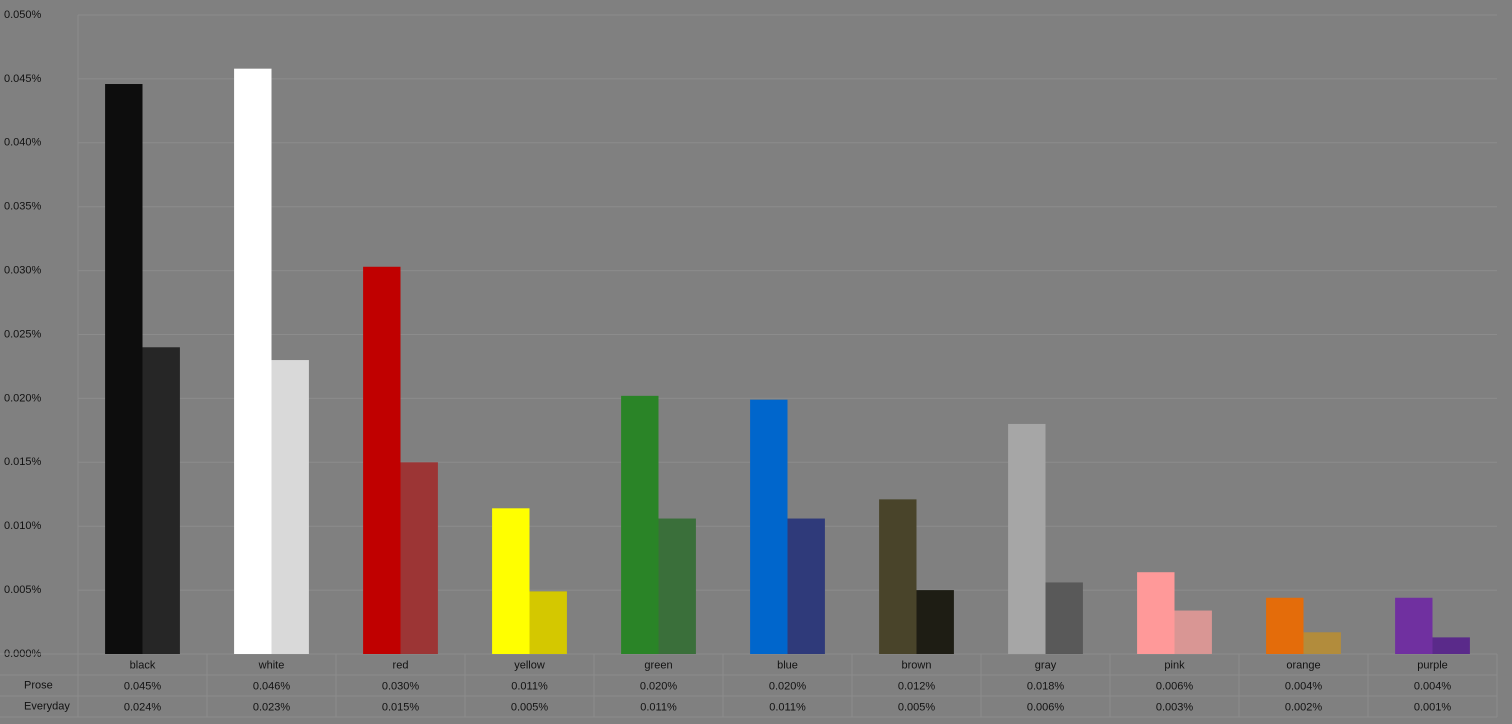  What do you see at coordinates (401, 707) in the screenshot?
I see `data-table-value: 0.015%` at bounding box center [401, 707].